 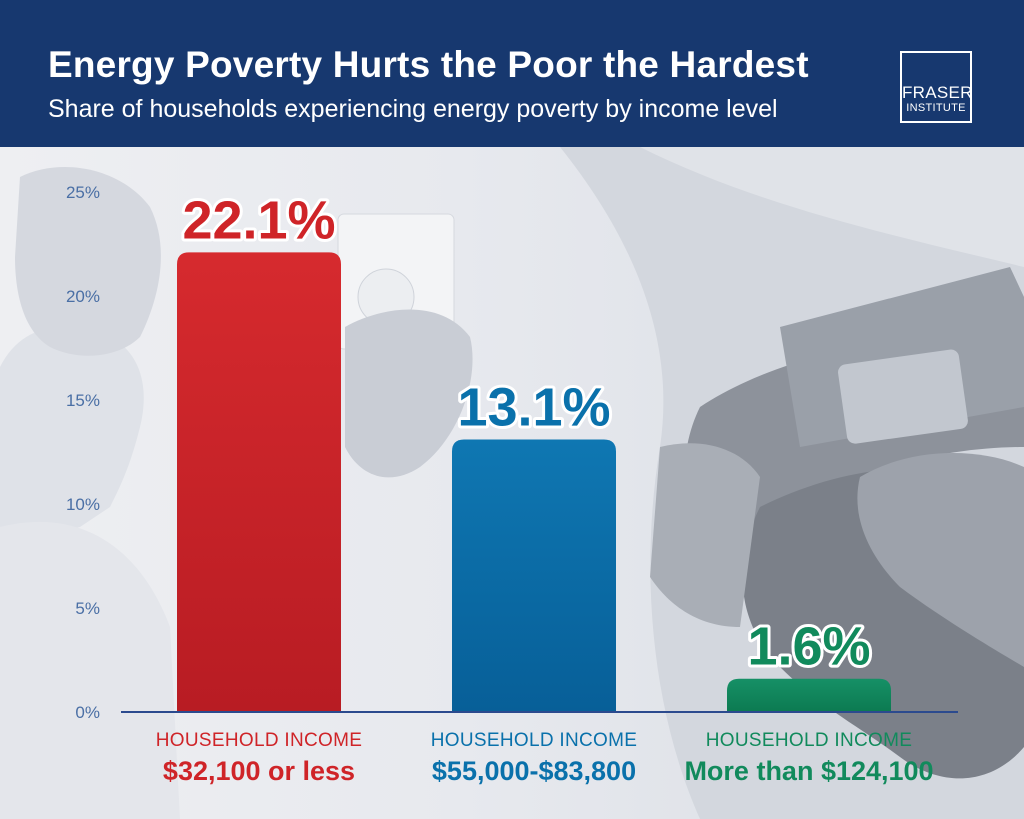 What do you see at coordinates (259, 771) in the screenshot?
I see `category-label-low-income: $32,100 or less` at bounding box center [259, 771].